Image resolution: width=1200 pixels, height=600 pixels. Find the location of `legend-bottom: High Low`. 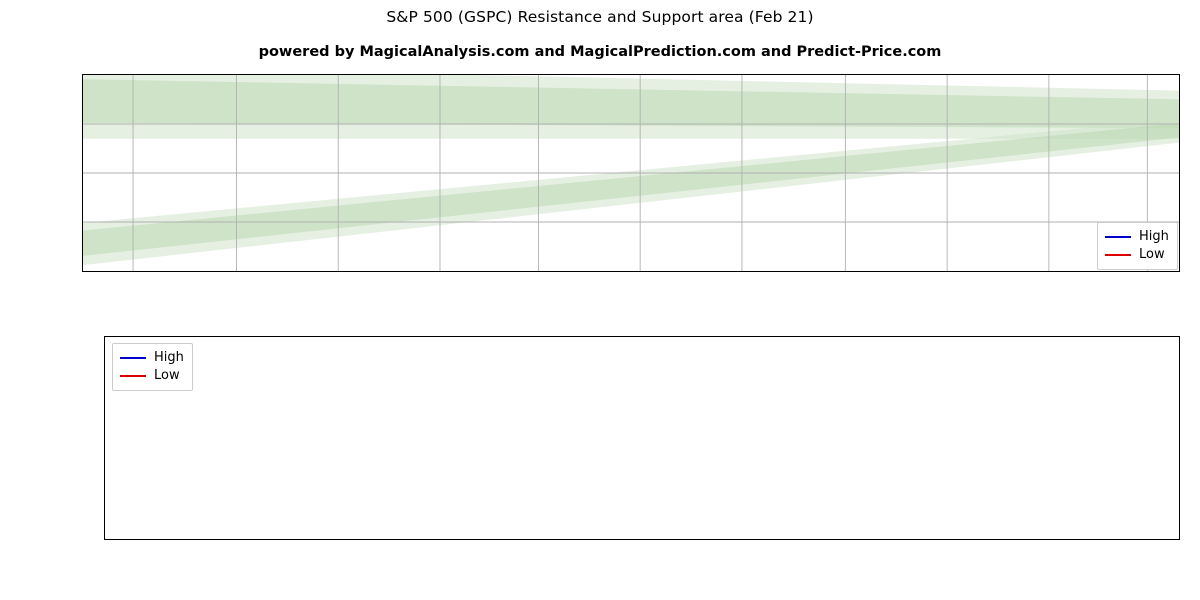

legend-bottom: High Low is located at coordinates (152, 367).